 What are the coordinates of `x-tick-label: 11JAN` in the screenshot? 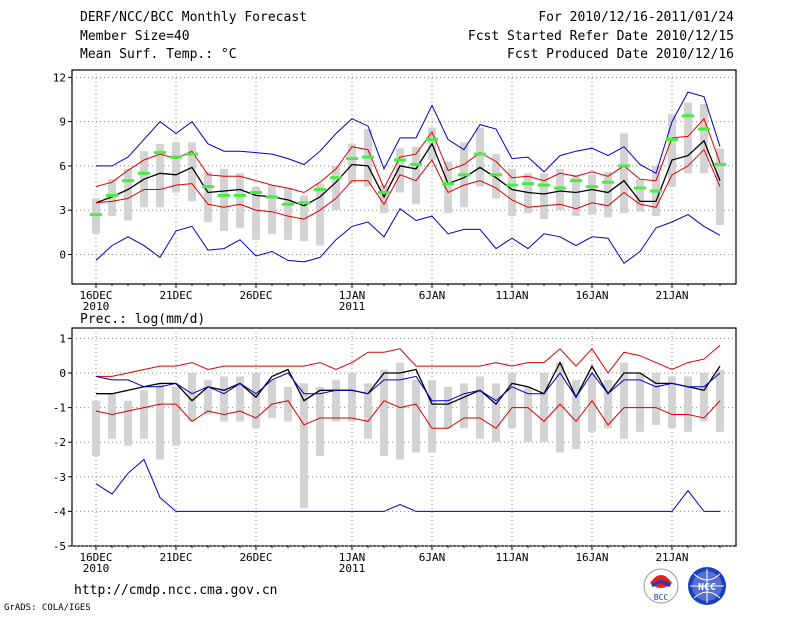 It's located at (511, 557).